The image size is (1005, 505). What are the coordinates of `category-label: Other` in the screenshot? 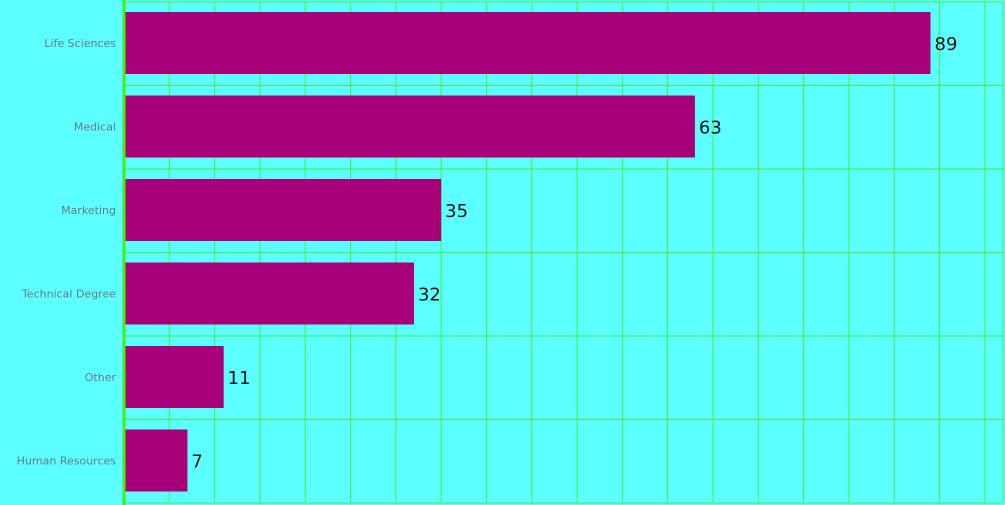 It's located at (101, 377).